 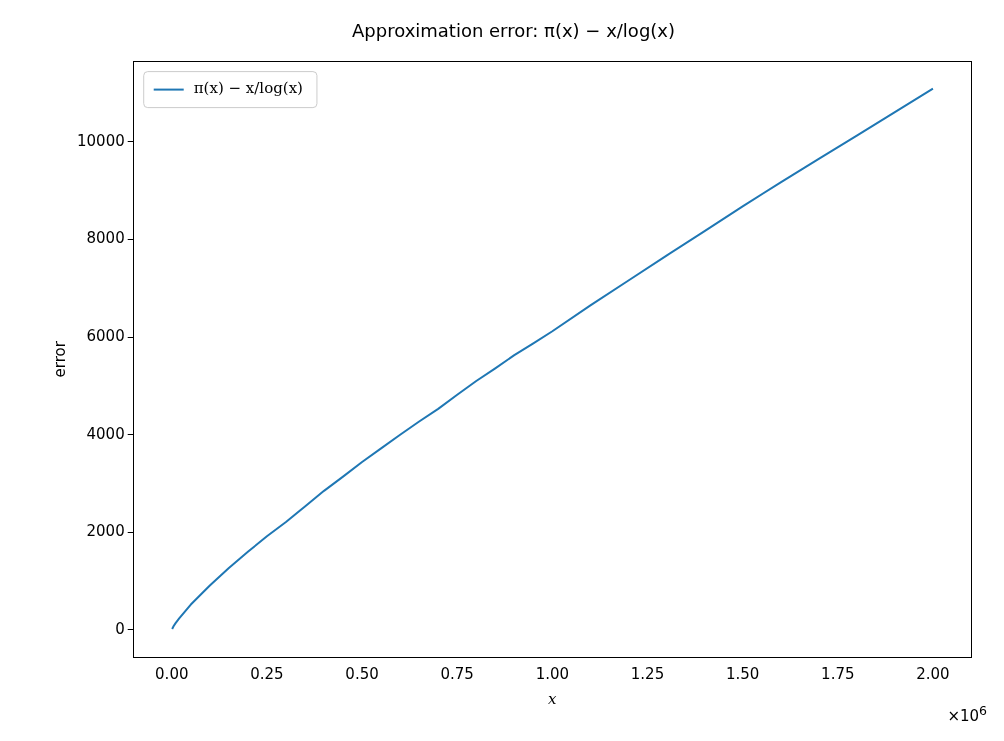 I want to click on y-axis-title: error, so click(x=59, y=359).